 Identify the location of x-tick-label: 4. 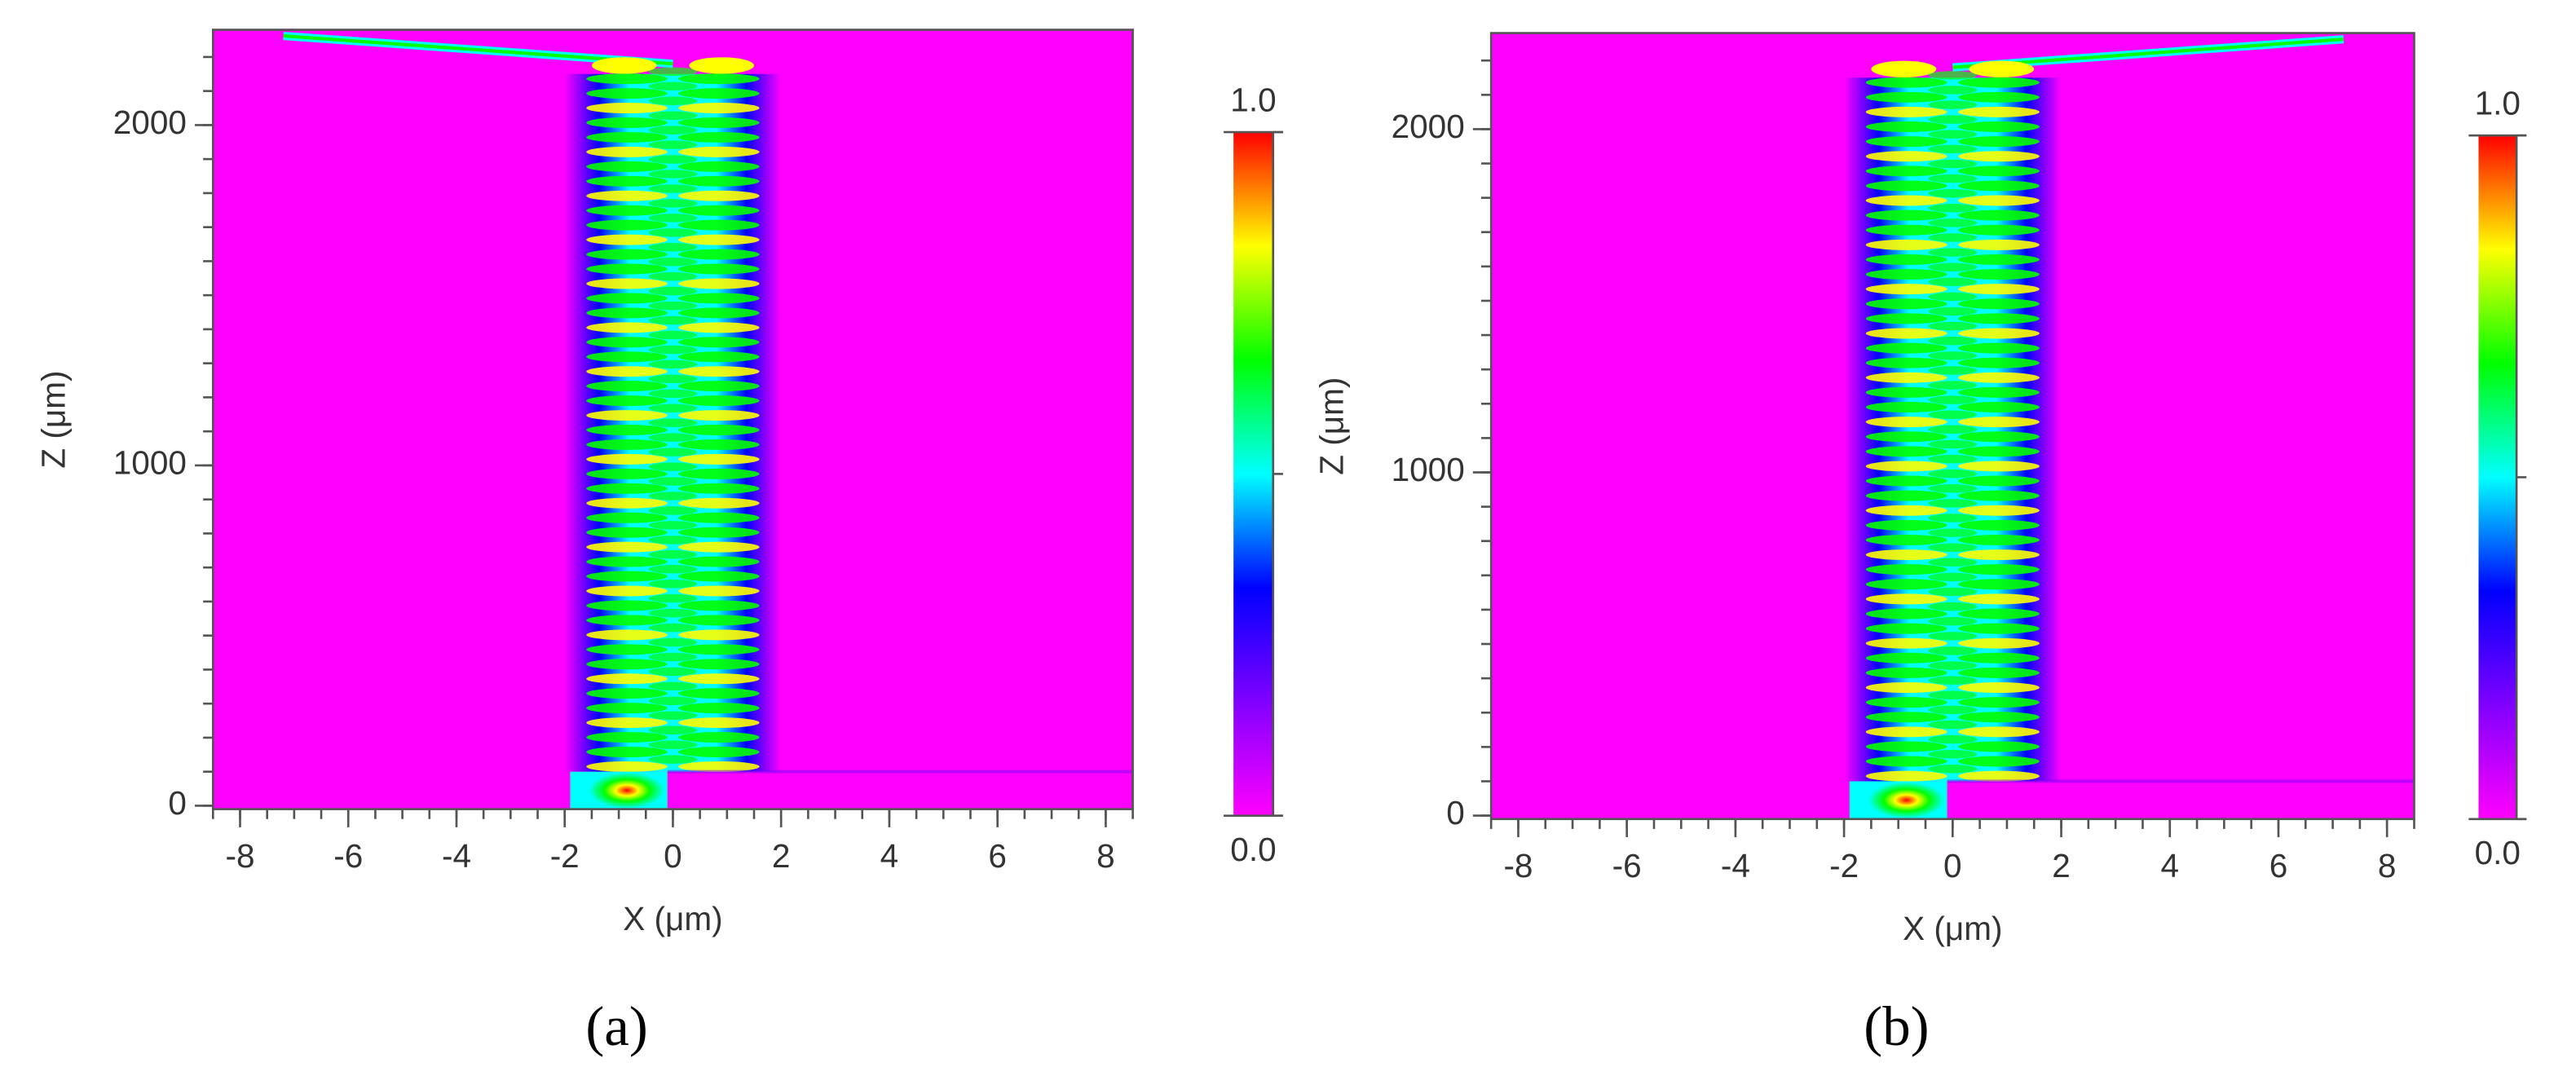
(2169, 865).